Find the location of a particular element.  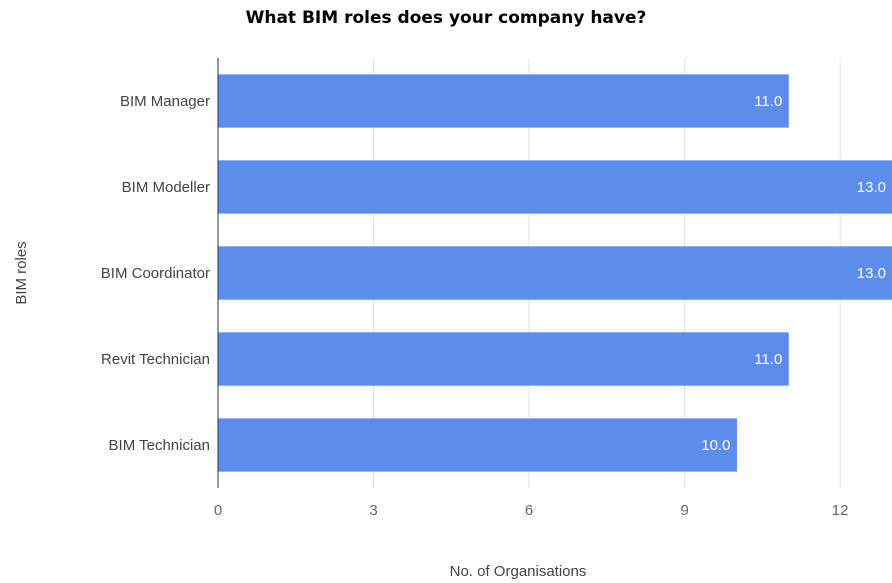

category-label: BIM Technician is located at coordinates (159, 445).